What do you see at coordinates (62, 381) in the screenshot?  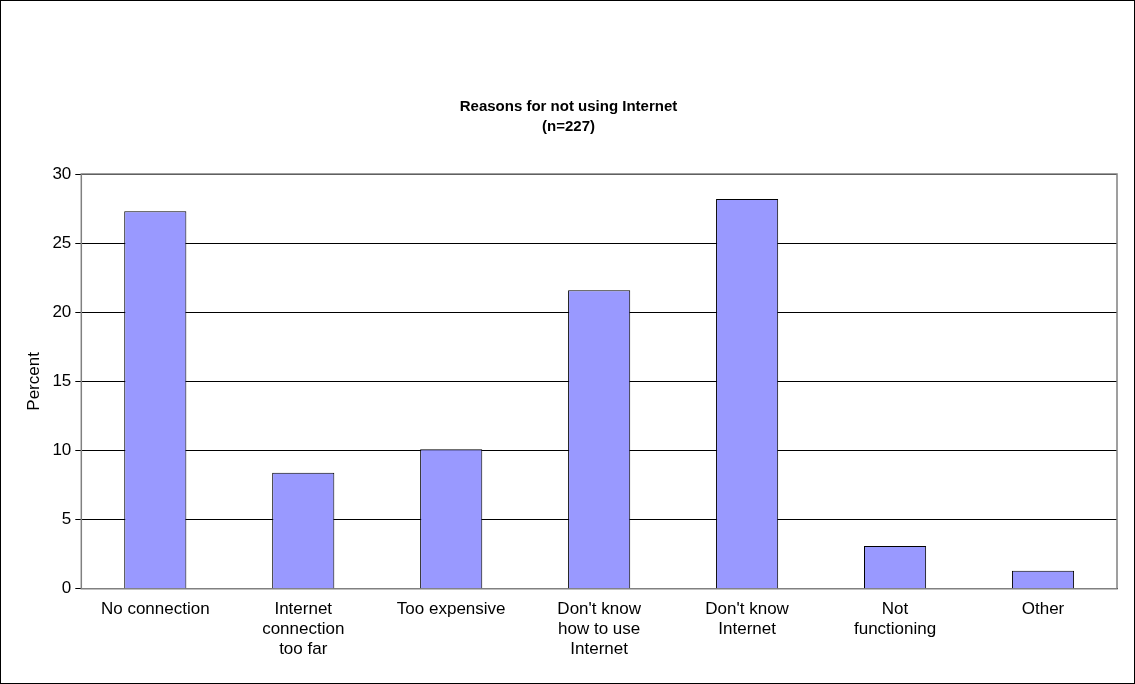 I see `y-tick-label: 15` at bounding box center [62, 381].